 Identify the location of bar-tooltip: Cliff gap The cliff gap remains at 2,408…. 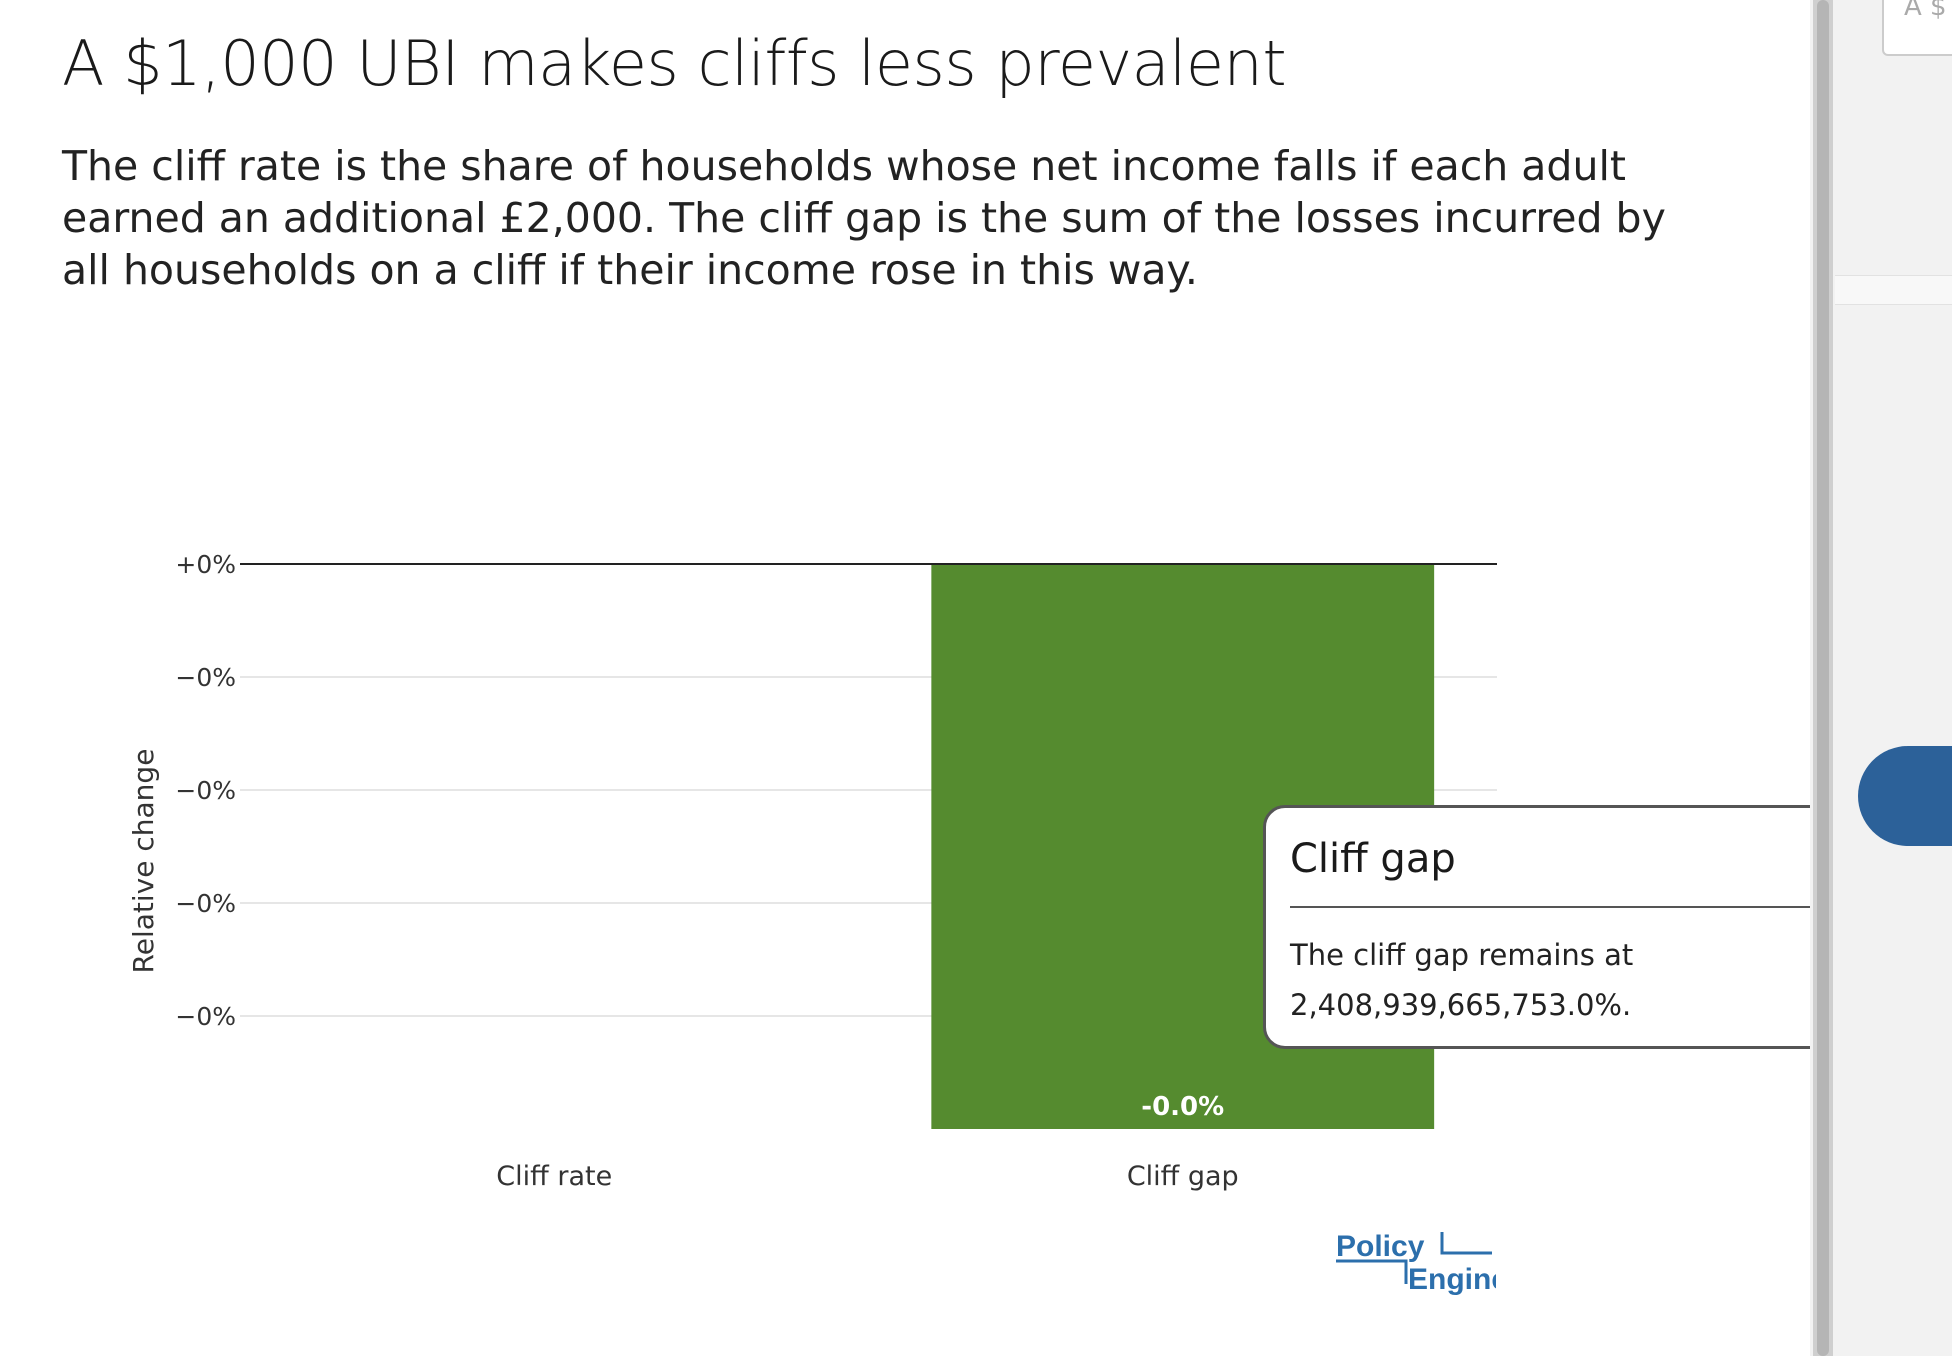
(1590, 927).